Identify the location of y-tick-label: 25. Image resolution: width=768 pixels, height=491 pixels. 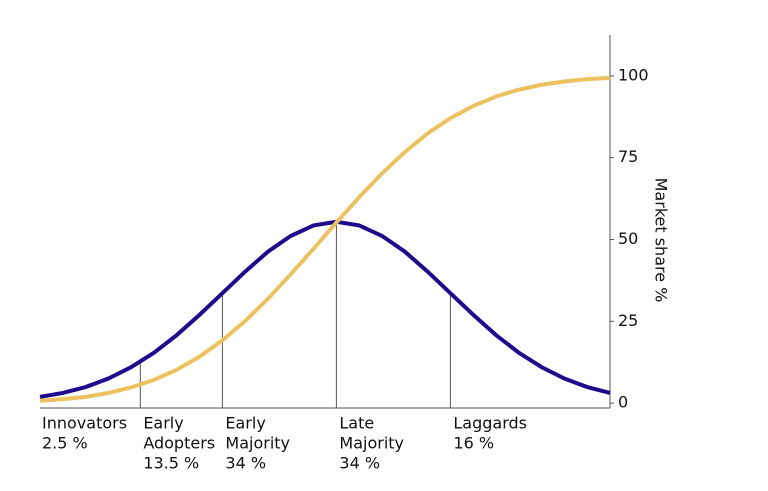
(628, 320).